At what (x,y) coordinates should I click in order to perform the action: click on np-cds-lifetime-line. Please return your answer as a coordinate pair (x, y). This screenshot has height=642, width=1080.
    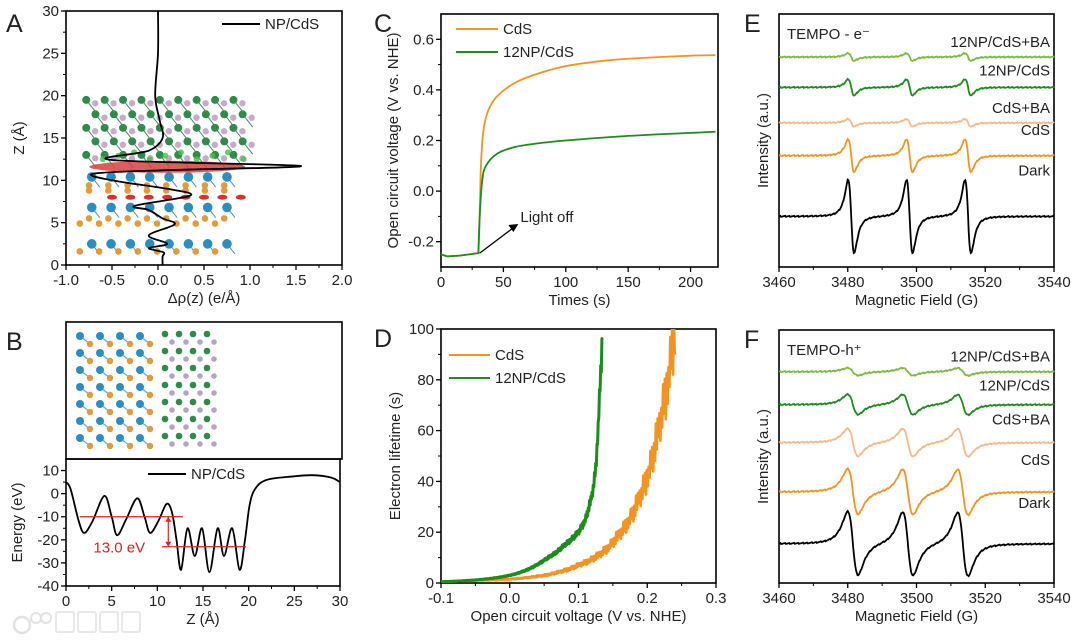
    Looking at the image, I should click on (522, 460).